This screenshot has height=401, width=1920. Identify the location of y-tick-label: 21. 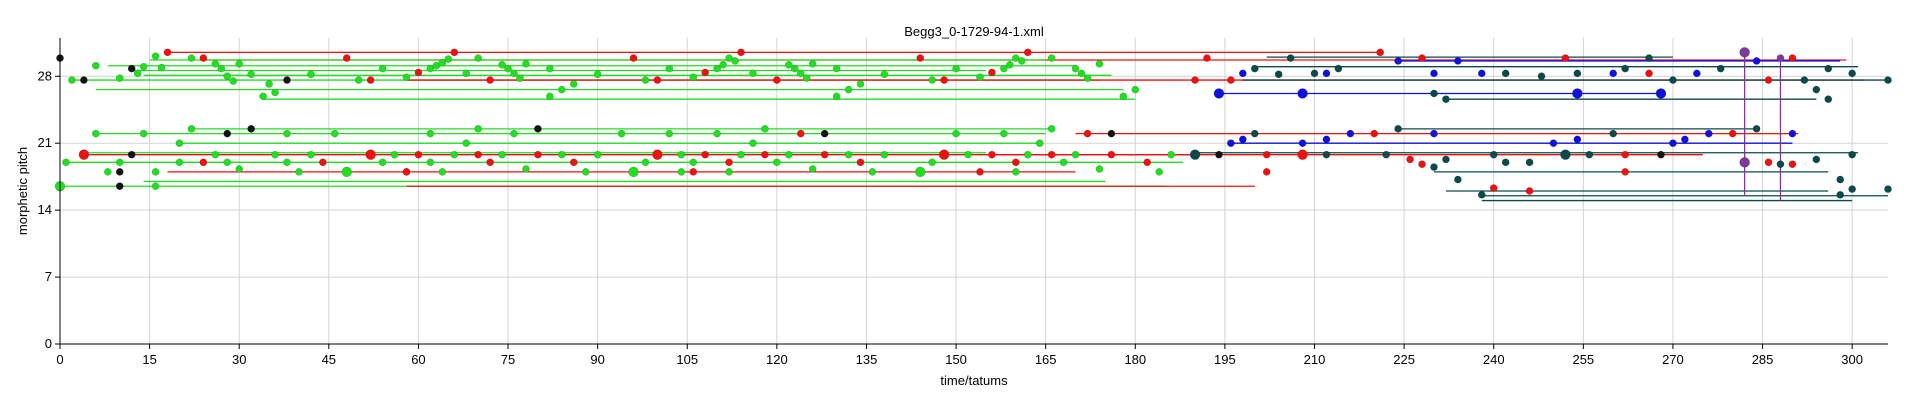
(45, 142).